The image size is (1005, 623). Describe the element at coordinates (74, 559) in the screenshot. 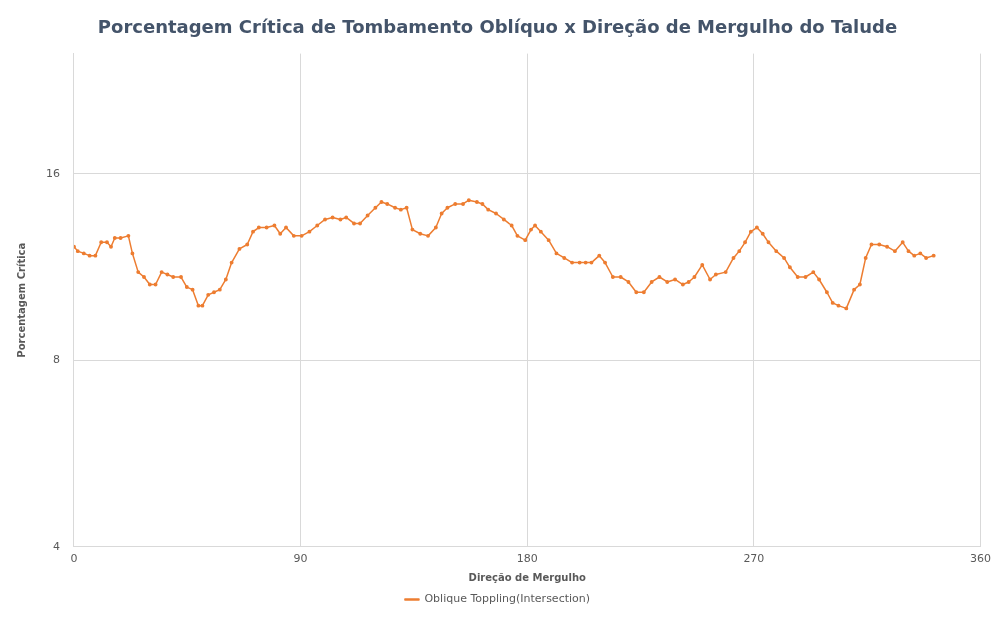

I see `x-tick-label: 0` at that location.